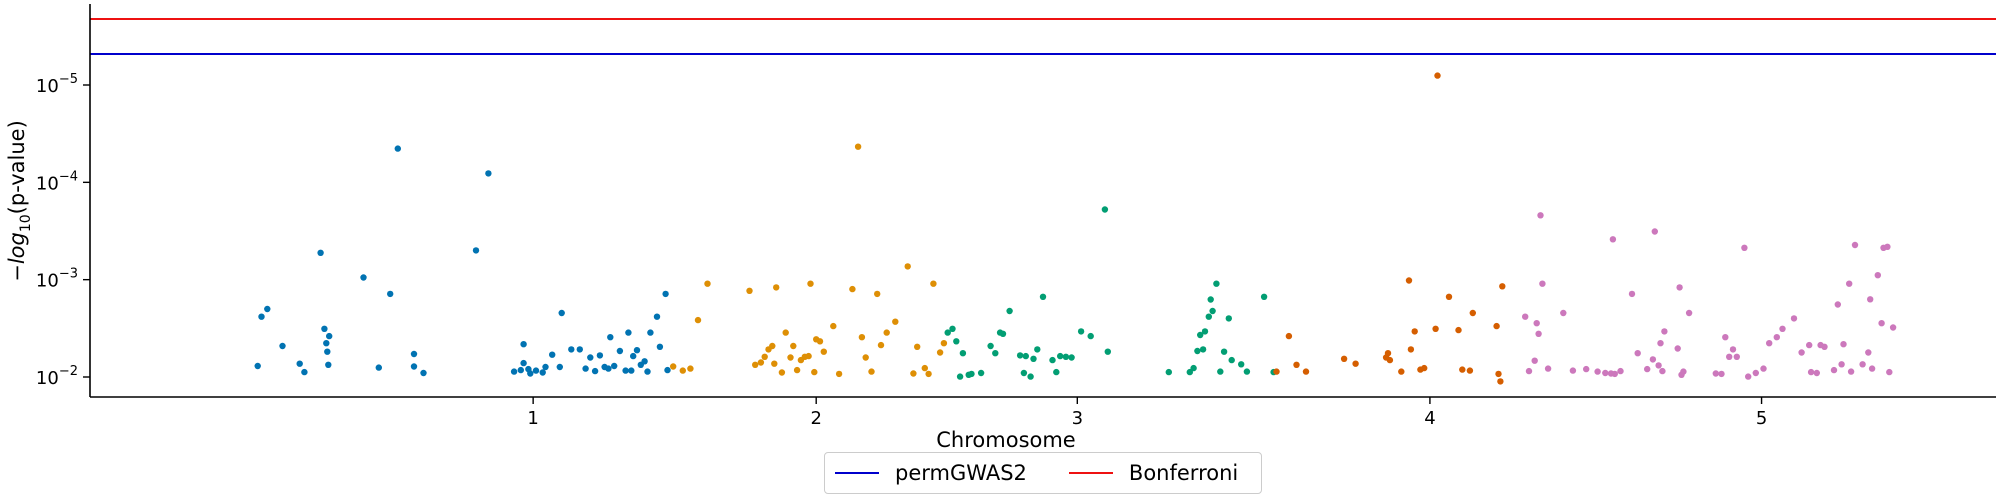  Describe the element at coordinates (1090, 473) in the screenshot. I see `legend-line-bonferroni` at that location.